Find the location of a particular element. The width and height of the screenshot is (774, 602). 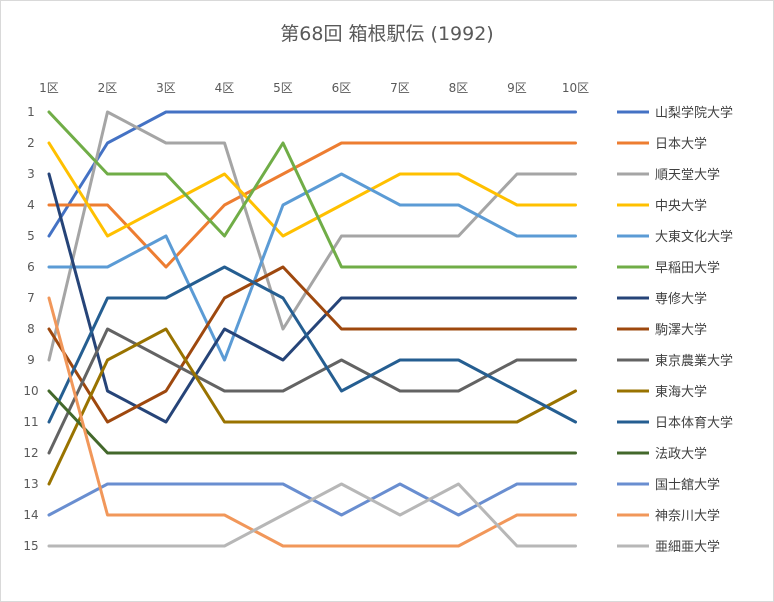

y-tick-label: 5 is located at coordinates (31, 236).